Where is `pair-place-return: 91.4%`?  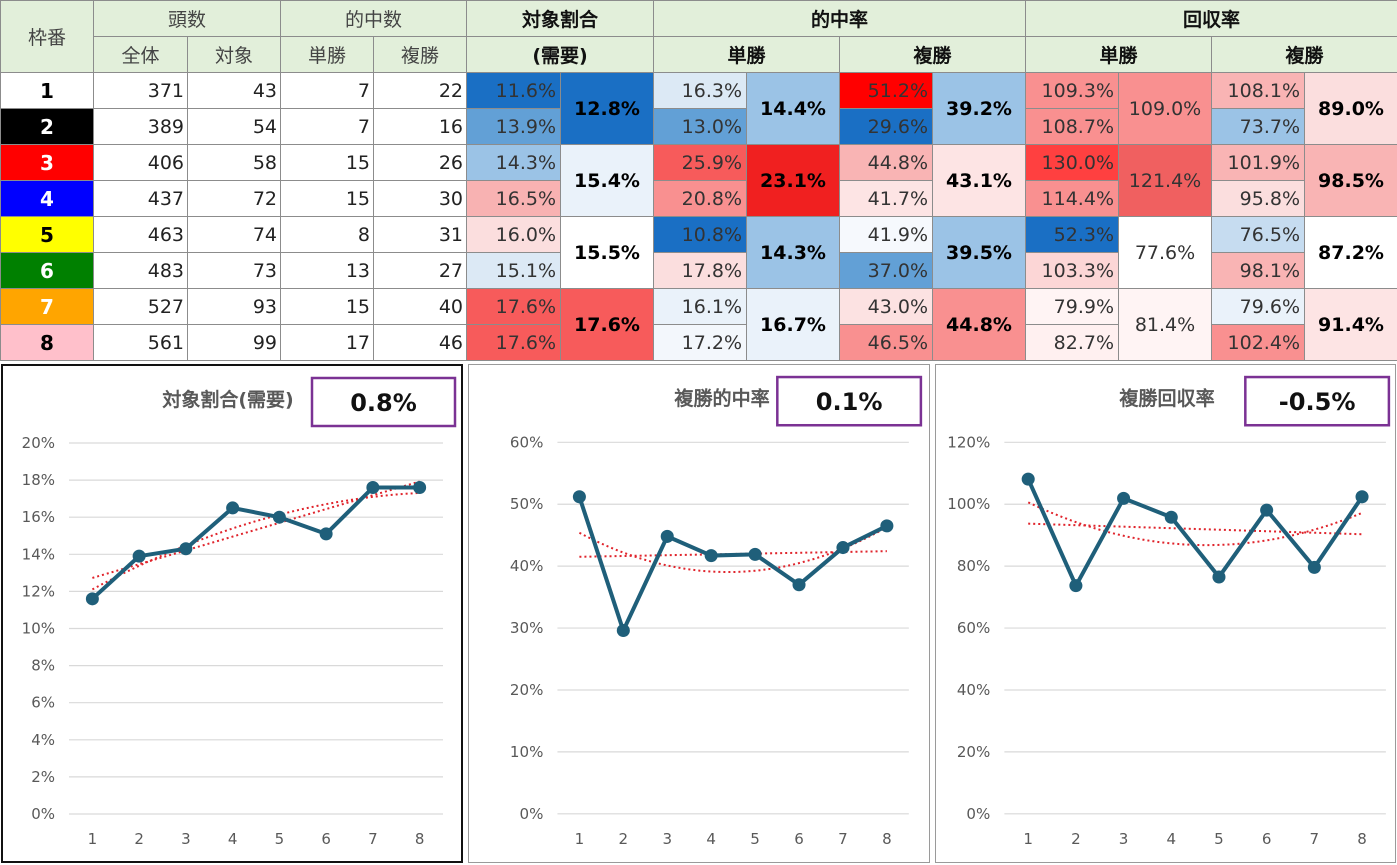
pair-place-return: 91.4% is located at coordinates (1350, 324).